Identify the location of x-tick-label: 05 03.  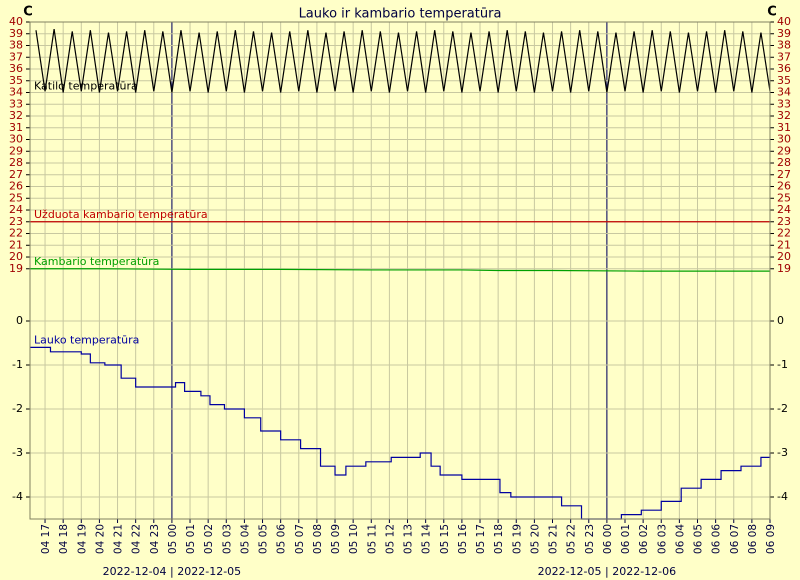
(227, 539).